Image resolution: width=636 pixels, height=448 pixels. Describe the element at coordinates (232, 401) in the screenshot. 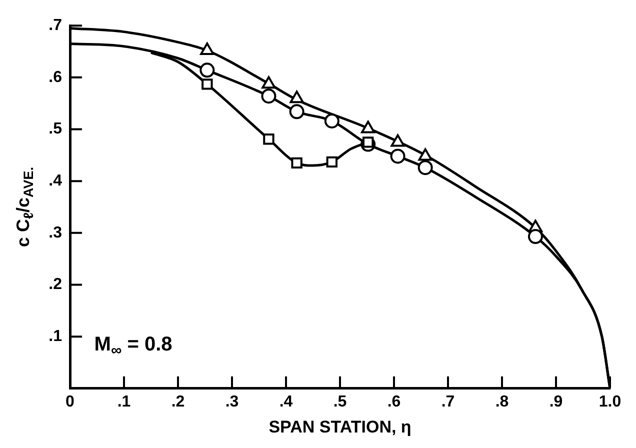

I see `x-tick-label: .3` at that location.